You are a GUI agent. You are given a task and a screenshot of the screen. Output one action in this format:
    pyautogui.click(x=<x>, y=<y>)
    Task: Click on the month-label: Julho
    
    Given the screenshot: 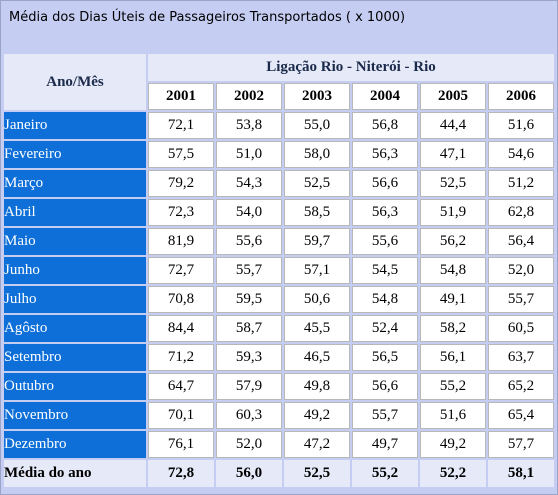 What is the action you would take?
    pyautogui.click(x=75, y=299)
    